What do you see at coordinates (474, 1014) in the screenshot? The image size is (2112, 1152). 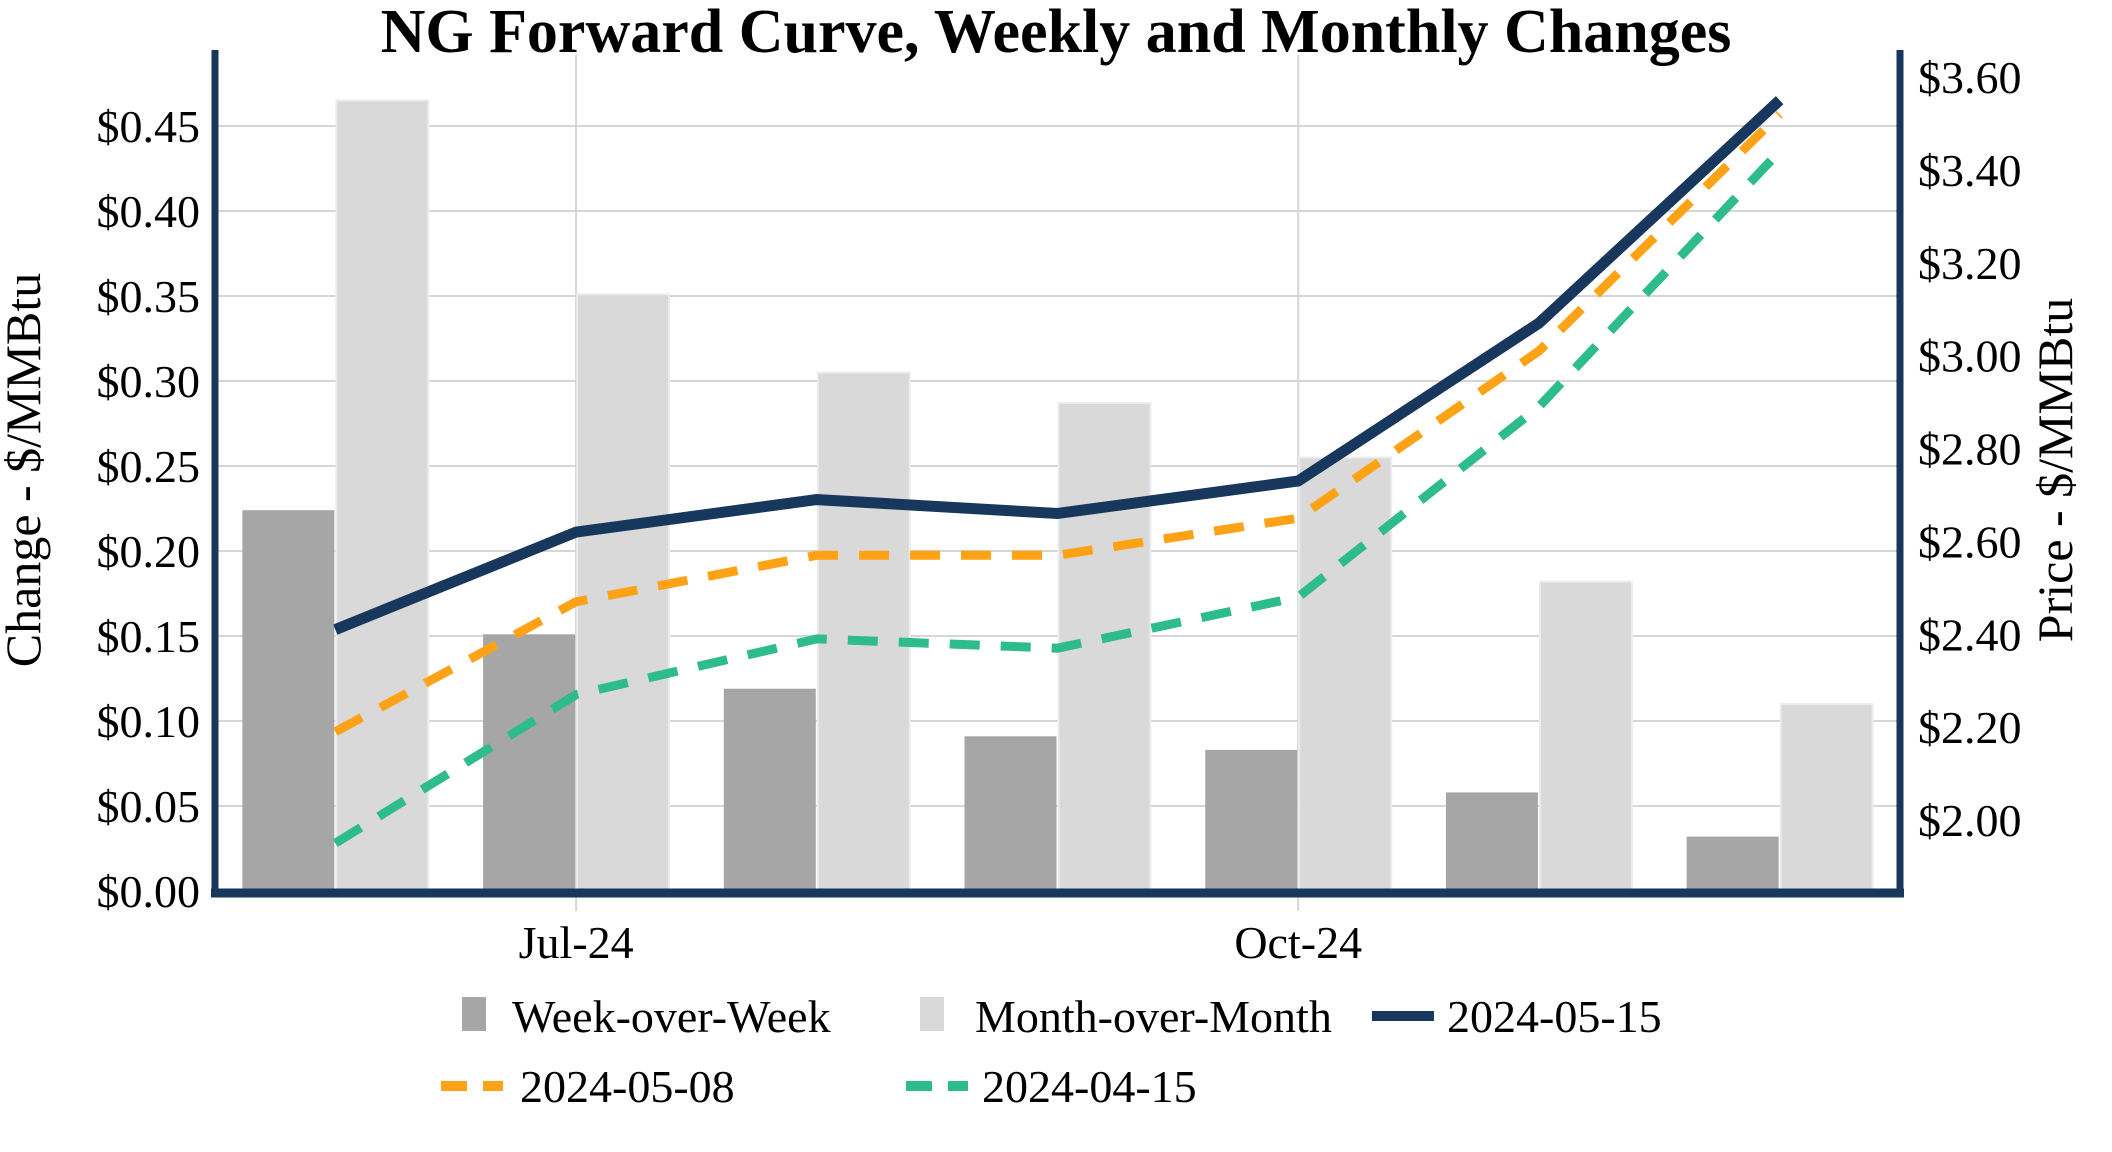 I see `legend-swatch-bar_dark` at bounding box center [474, 1014].